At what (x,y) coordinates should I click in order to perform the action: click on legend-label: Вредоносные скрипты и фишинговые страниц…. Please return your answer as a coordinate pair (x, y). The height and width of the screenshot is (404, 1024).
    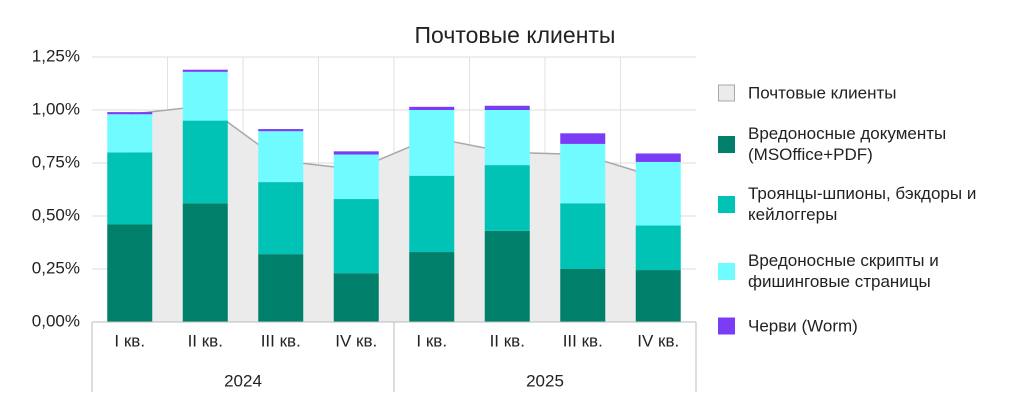
    Looking at the image, I should click on (843, 271).